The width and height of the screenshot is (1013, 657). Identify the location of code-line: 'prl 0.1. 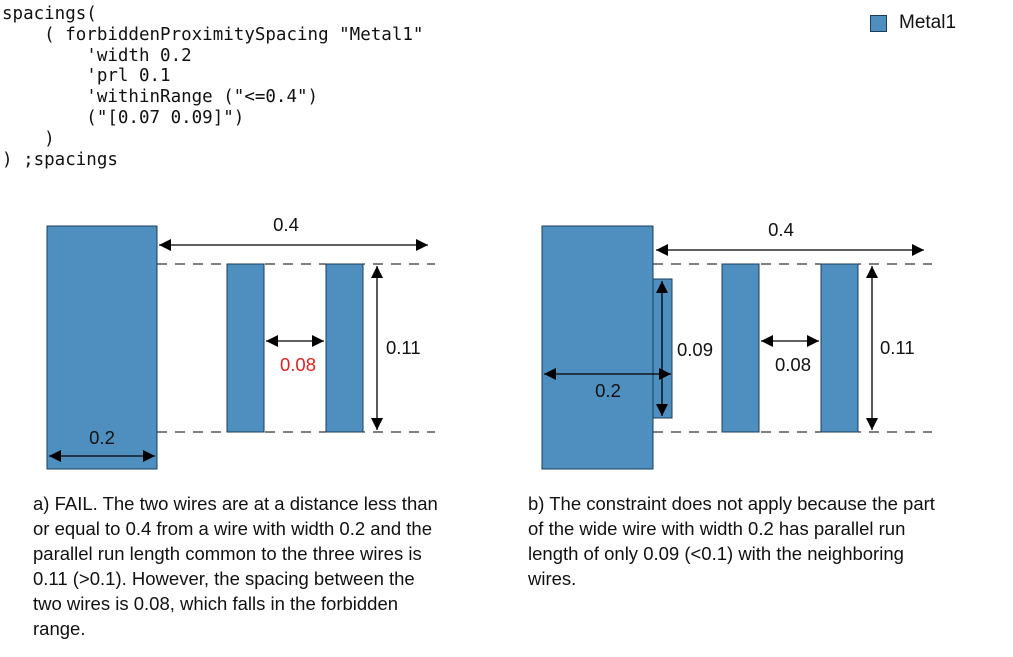
(86, 76).